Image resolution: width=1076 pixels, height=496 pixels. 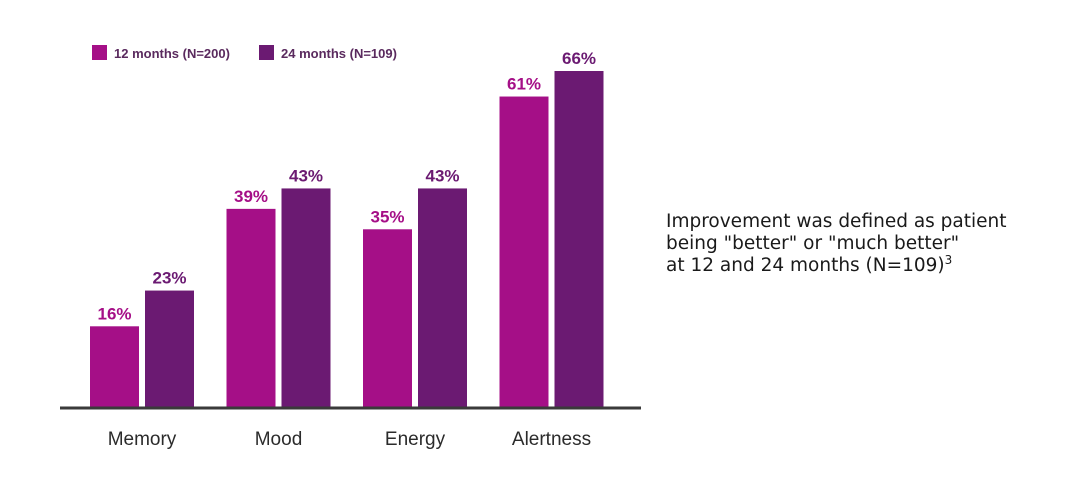 What do you see at coordinates (442, 175) in the screenshot?
I see `data-label-energy-24-months: 43%` at bounding box center [442, 175].